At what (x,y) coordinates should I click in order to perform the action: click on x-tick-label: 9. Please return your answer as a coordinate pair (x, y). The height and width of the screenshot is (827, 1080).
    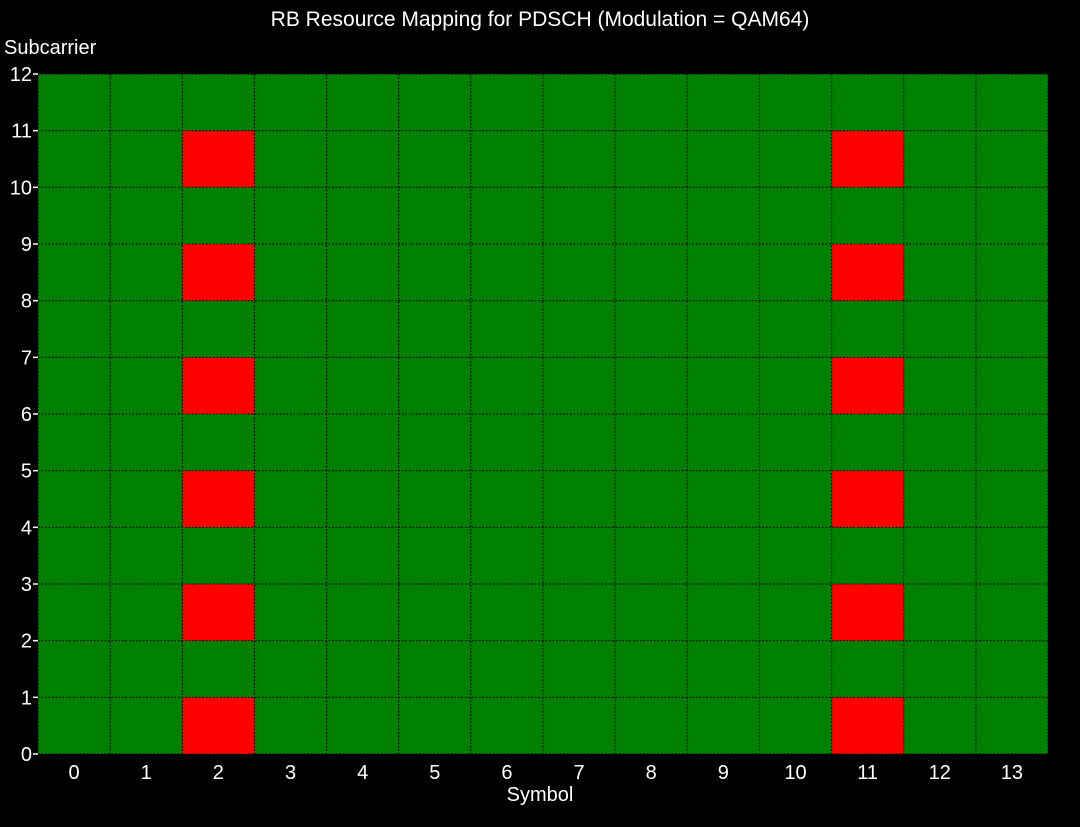
    Looking at the image, I should click on (723, 773).